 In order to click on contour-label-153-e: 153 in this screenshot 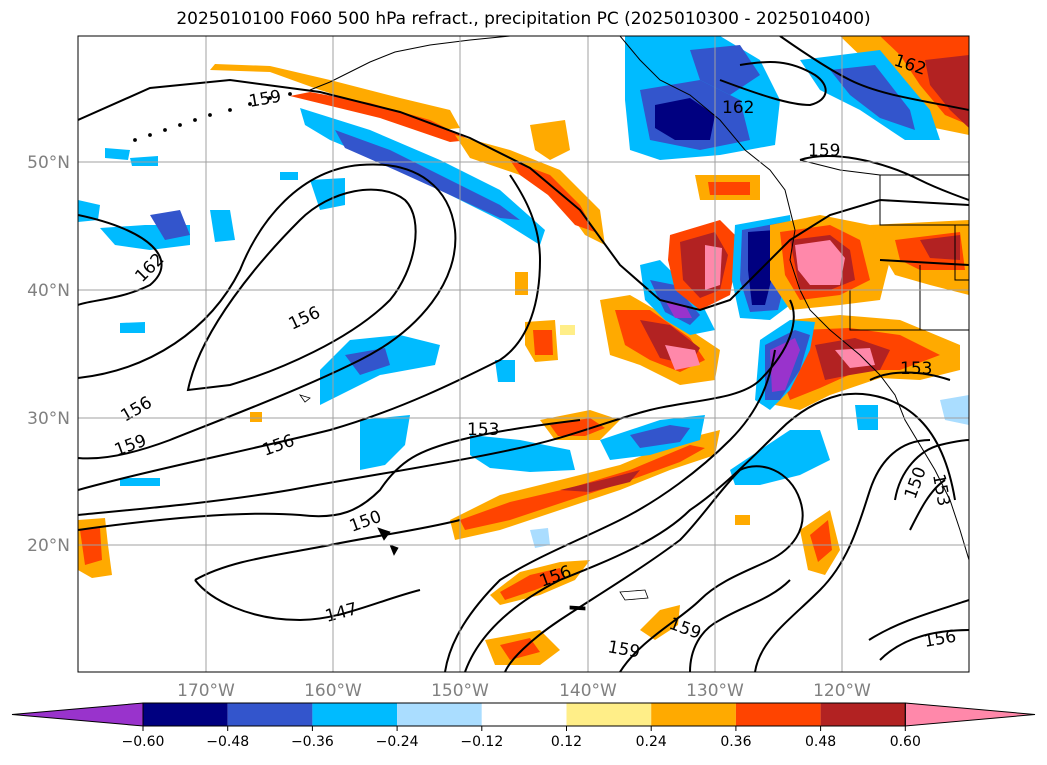, I will do `click(916, 369)`.